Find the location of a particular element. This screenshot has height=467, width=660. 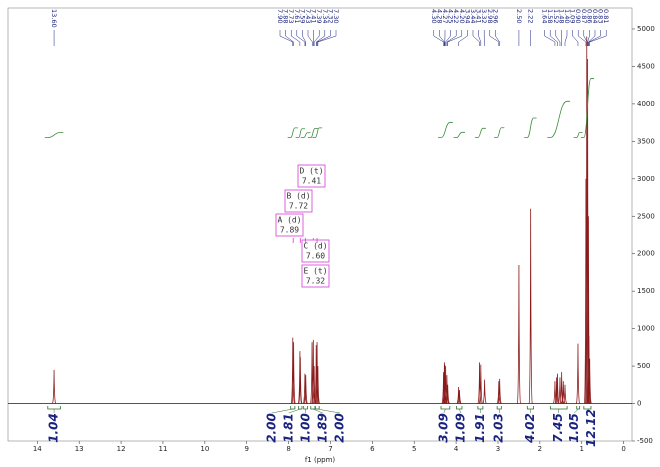

x-tick-label: 10 is located at coordinates (204, 449).